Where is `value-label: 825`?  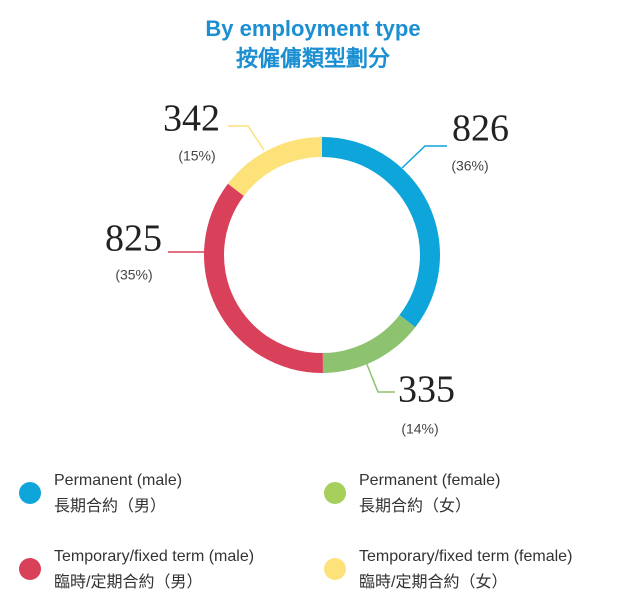
value-label: 825 is located at coordinates (133, 239).